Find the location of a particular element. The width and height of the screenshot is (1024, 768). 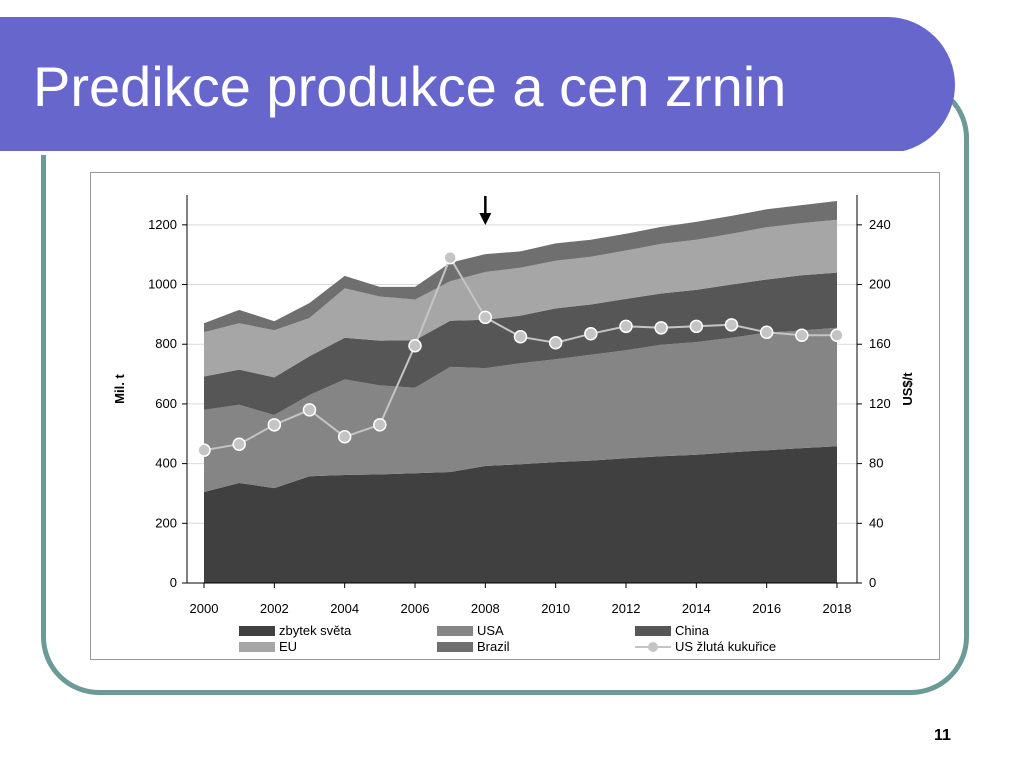

x-tick-label: 2000 is located at coordinates (204, 608).